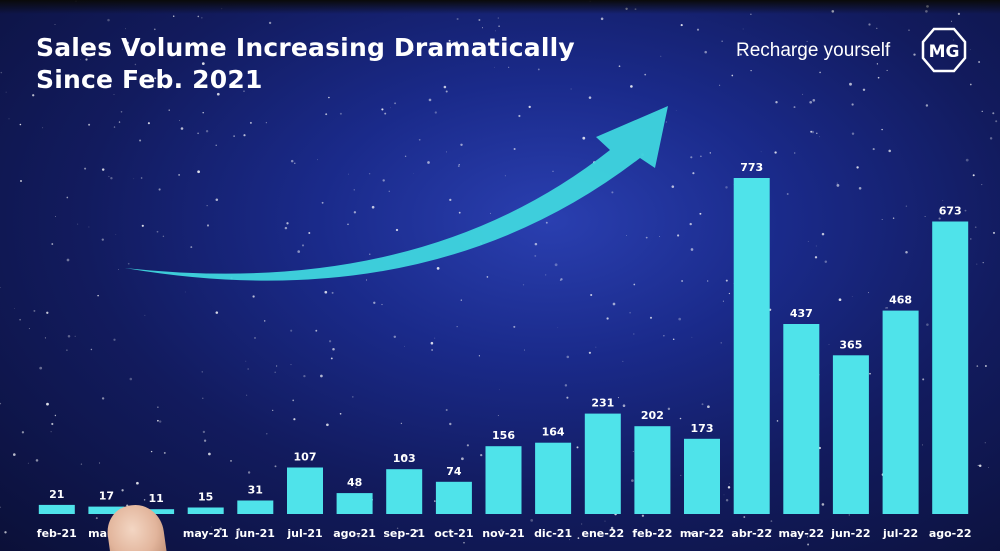 Image resolution: width=1000 pixels, height=551 pixels. What do you see at coordinates (652, 533) in the screenshot?
I see `category-label-feb-22: feb-22` at bounding box center [652, 533].